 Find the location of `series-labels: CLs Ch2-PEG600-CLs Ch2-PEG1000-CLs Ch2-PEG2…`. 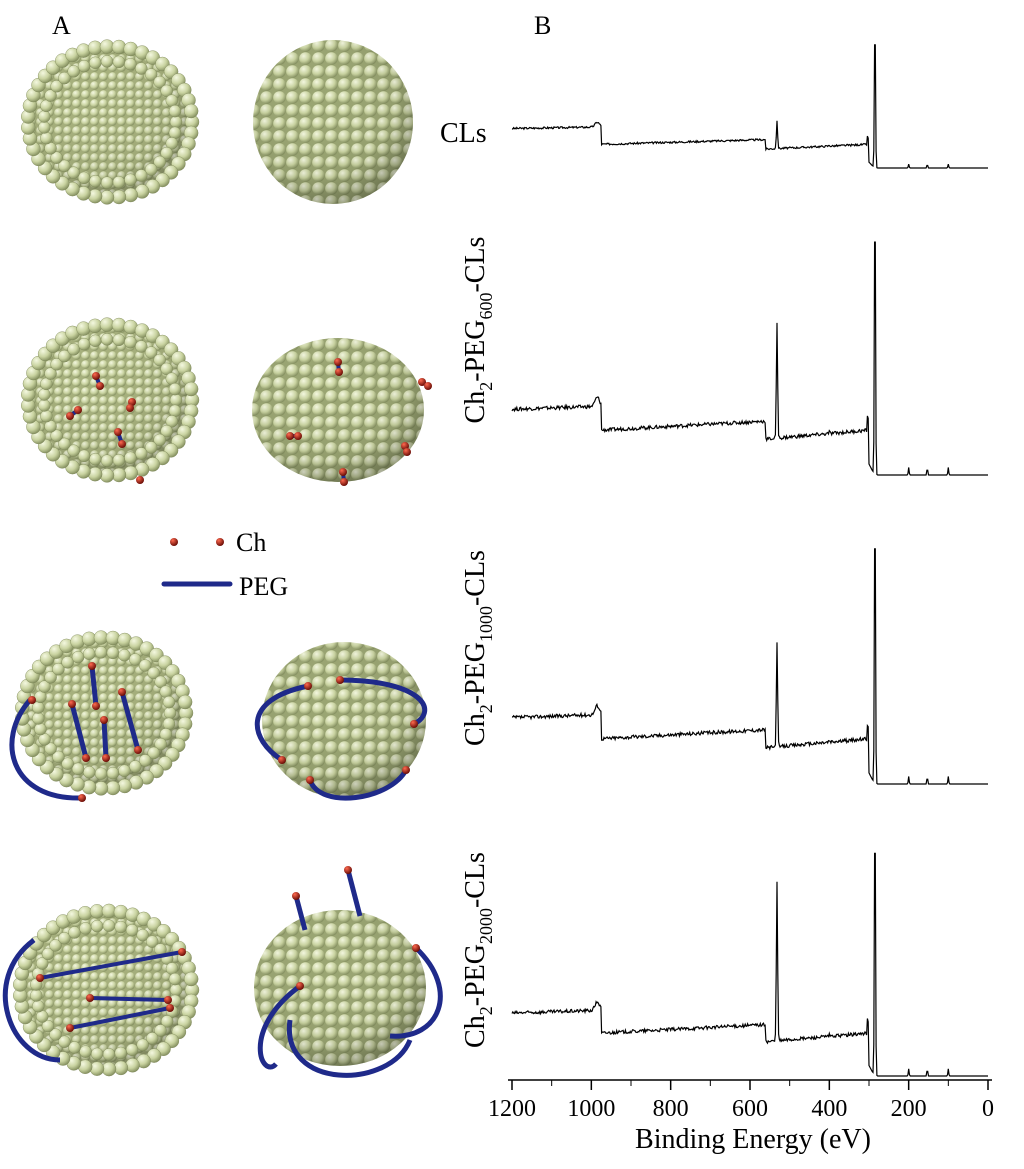

series-labels: CLs Ch2-PEG600-CLs Ch2-PEG1000-CLs Ch2-PEG2… is located at coordinates (468, 583).